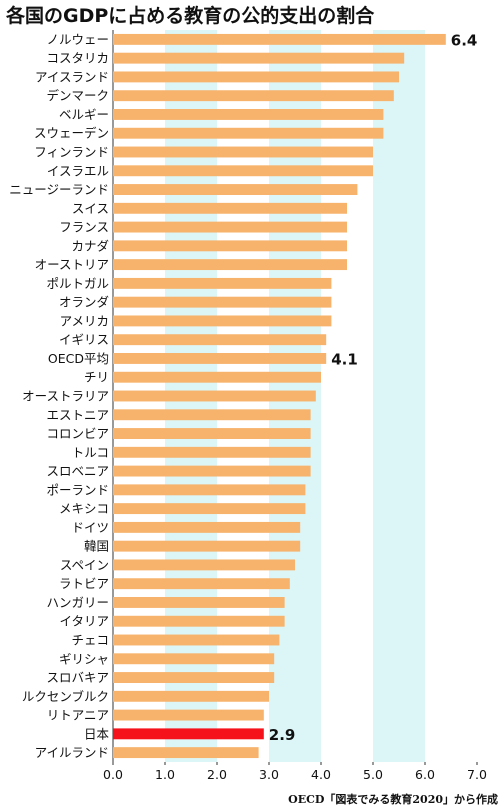 The height and width of the screenshot is (809, 504). I want to click on category-label: デンマーク, so click(77, 95).